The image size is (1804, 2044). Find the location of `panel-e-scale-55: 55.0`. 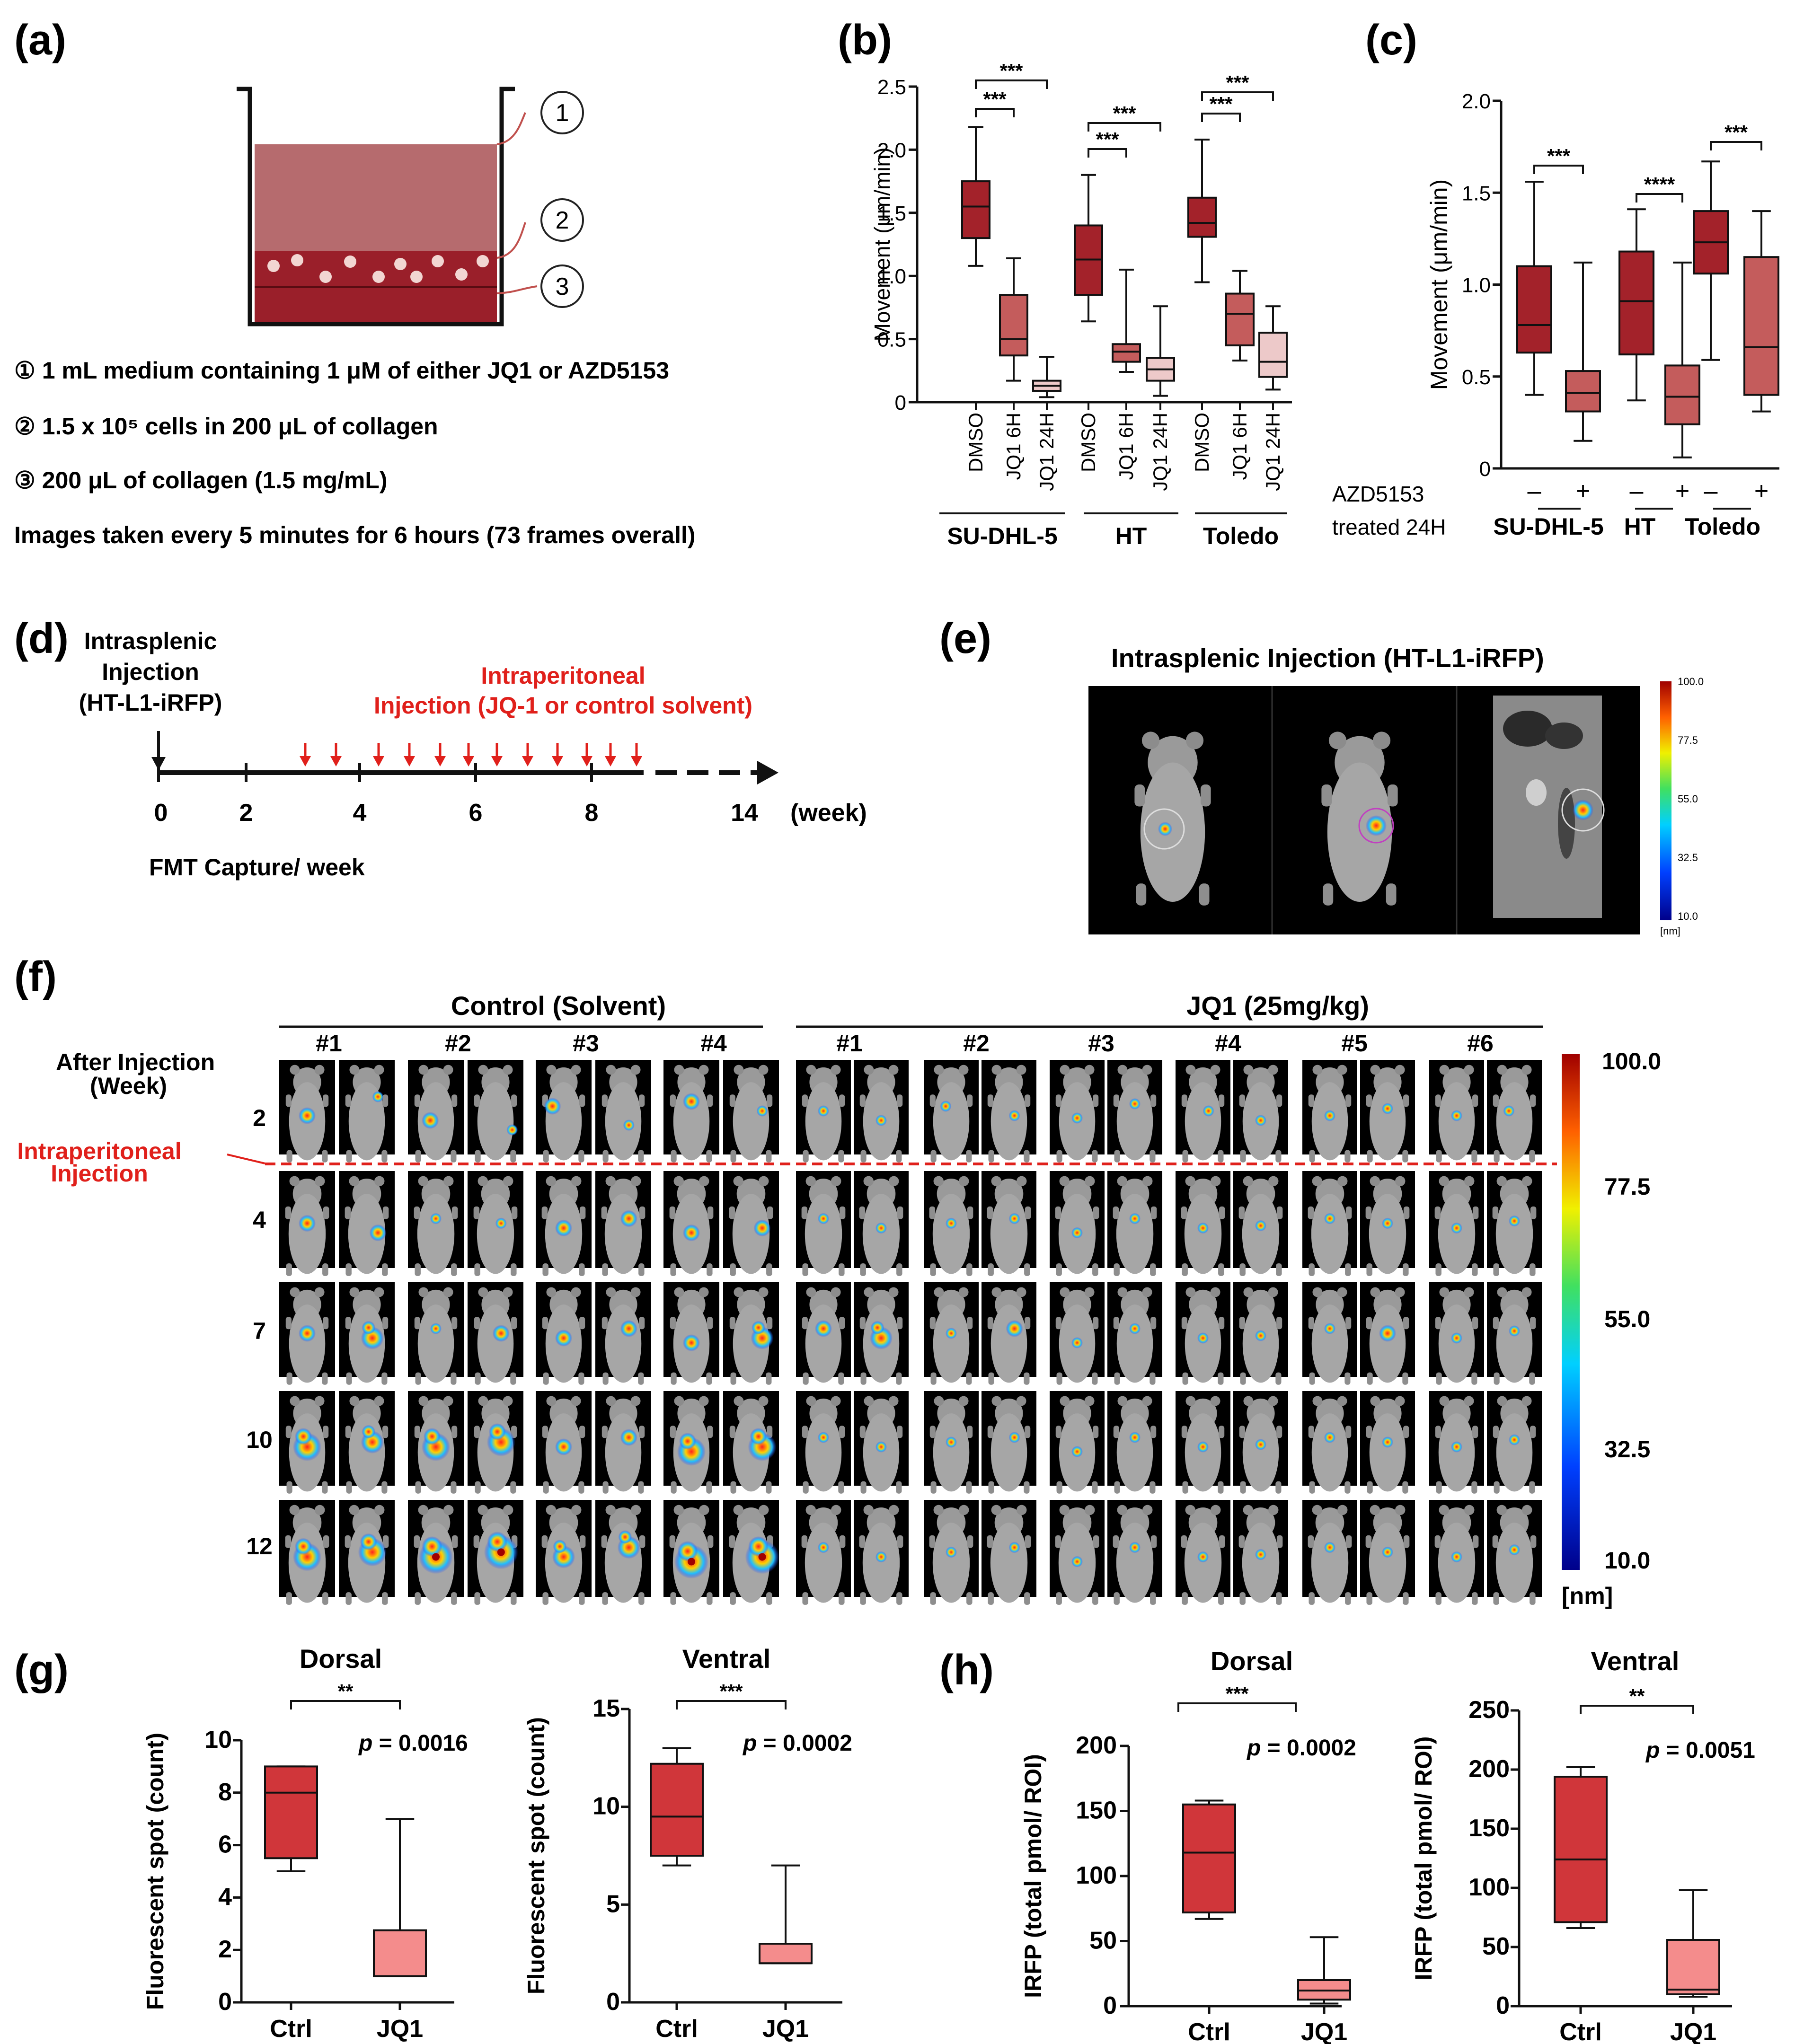

panel-e-scale-55: 55.0 is located at coordinates (1688, 799).